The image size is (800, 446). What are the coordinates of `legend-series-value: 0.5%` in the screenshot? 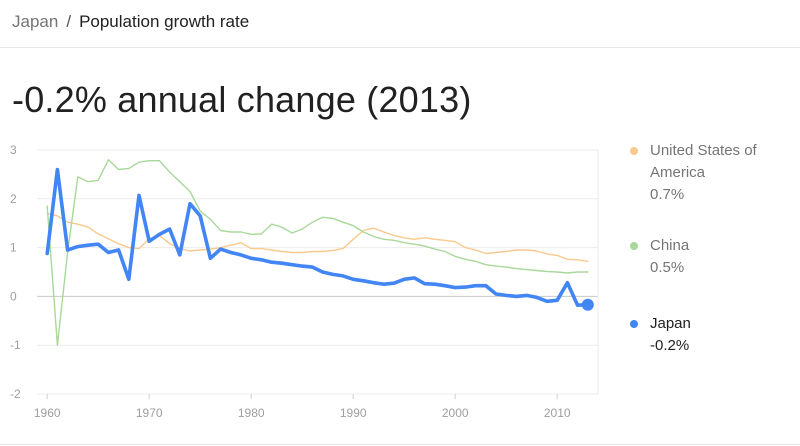 It's located at (667, 267).